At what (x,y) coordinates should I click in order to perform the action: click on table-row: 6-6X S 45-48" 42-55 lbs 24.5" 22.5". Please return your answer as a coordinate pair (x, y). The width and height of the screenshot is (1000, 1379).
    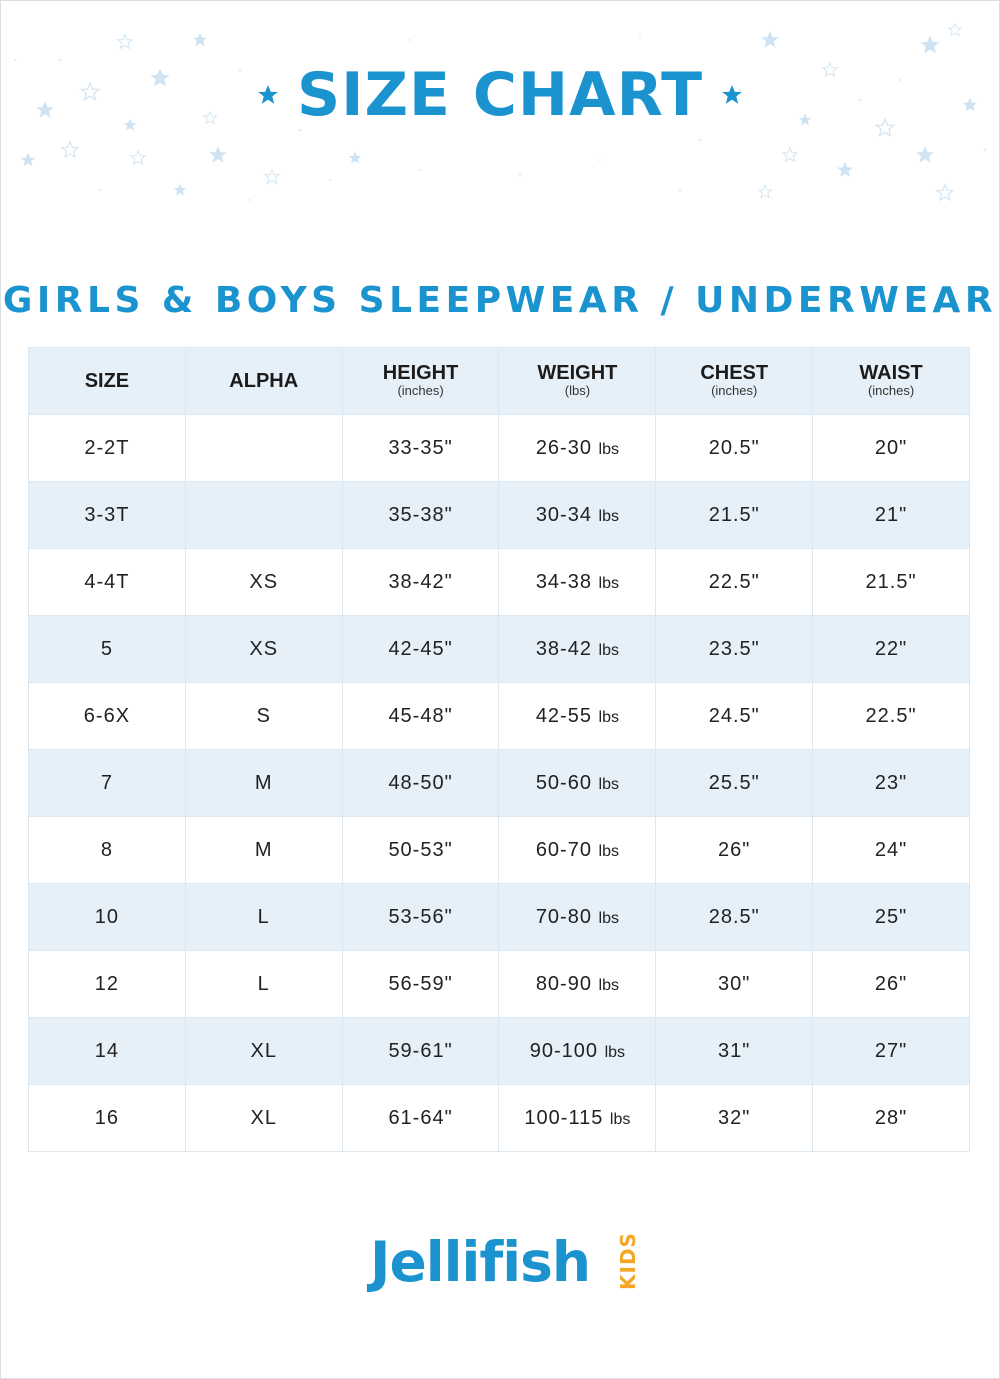
    Looking at the image, I should click on (499, 716).